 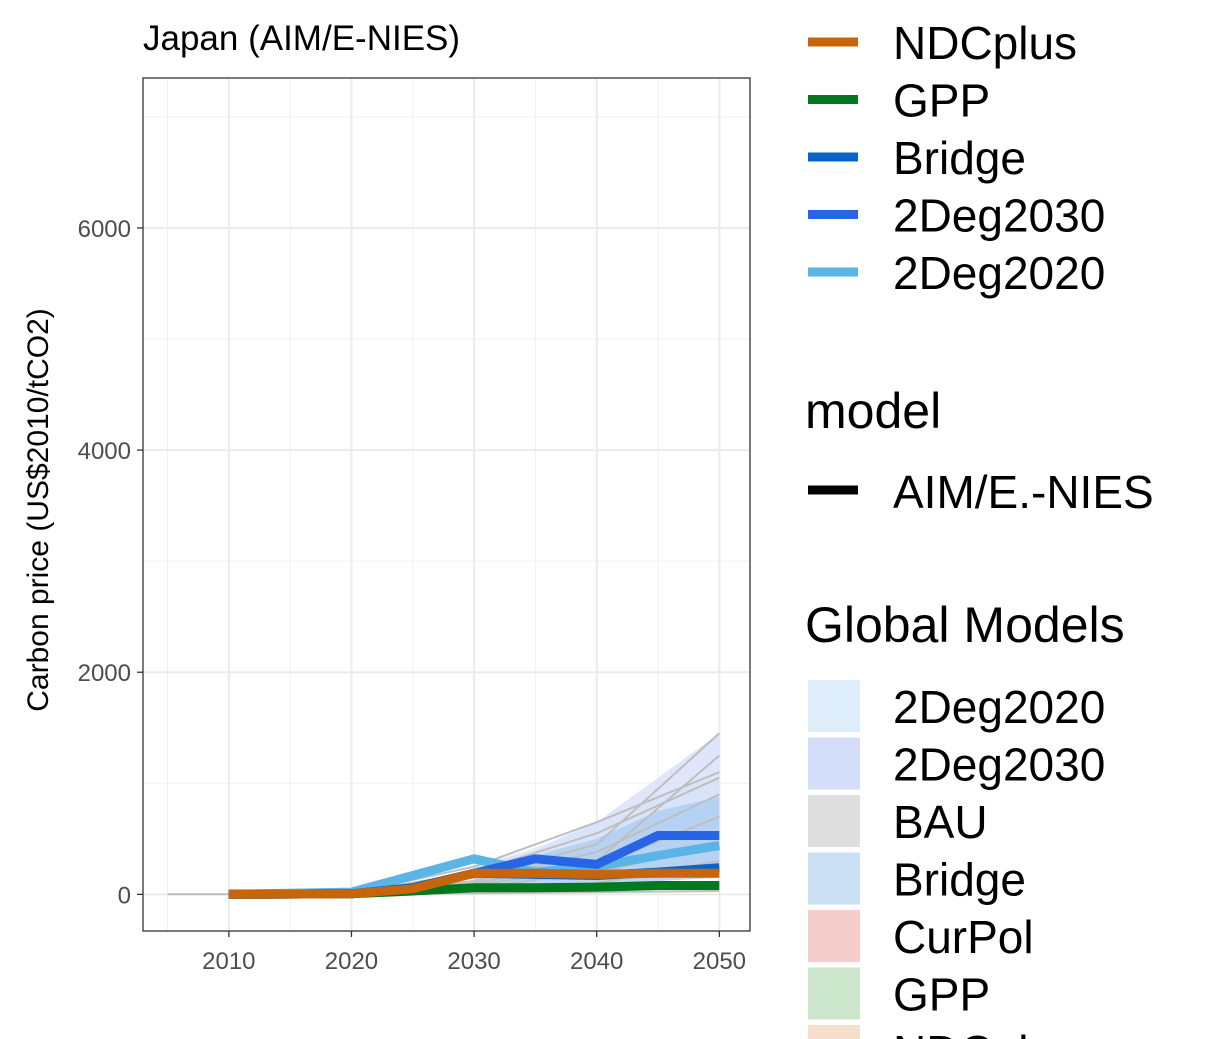 What do you see at coordinates (351, 961) in the screenshot?
I see `x-tick-label: 2020` at bounding box center [351, 961].